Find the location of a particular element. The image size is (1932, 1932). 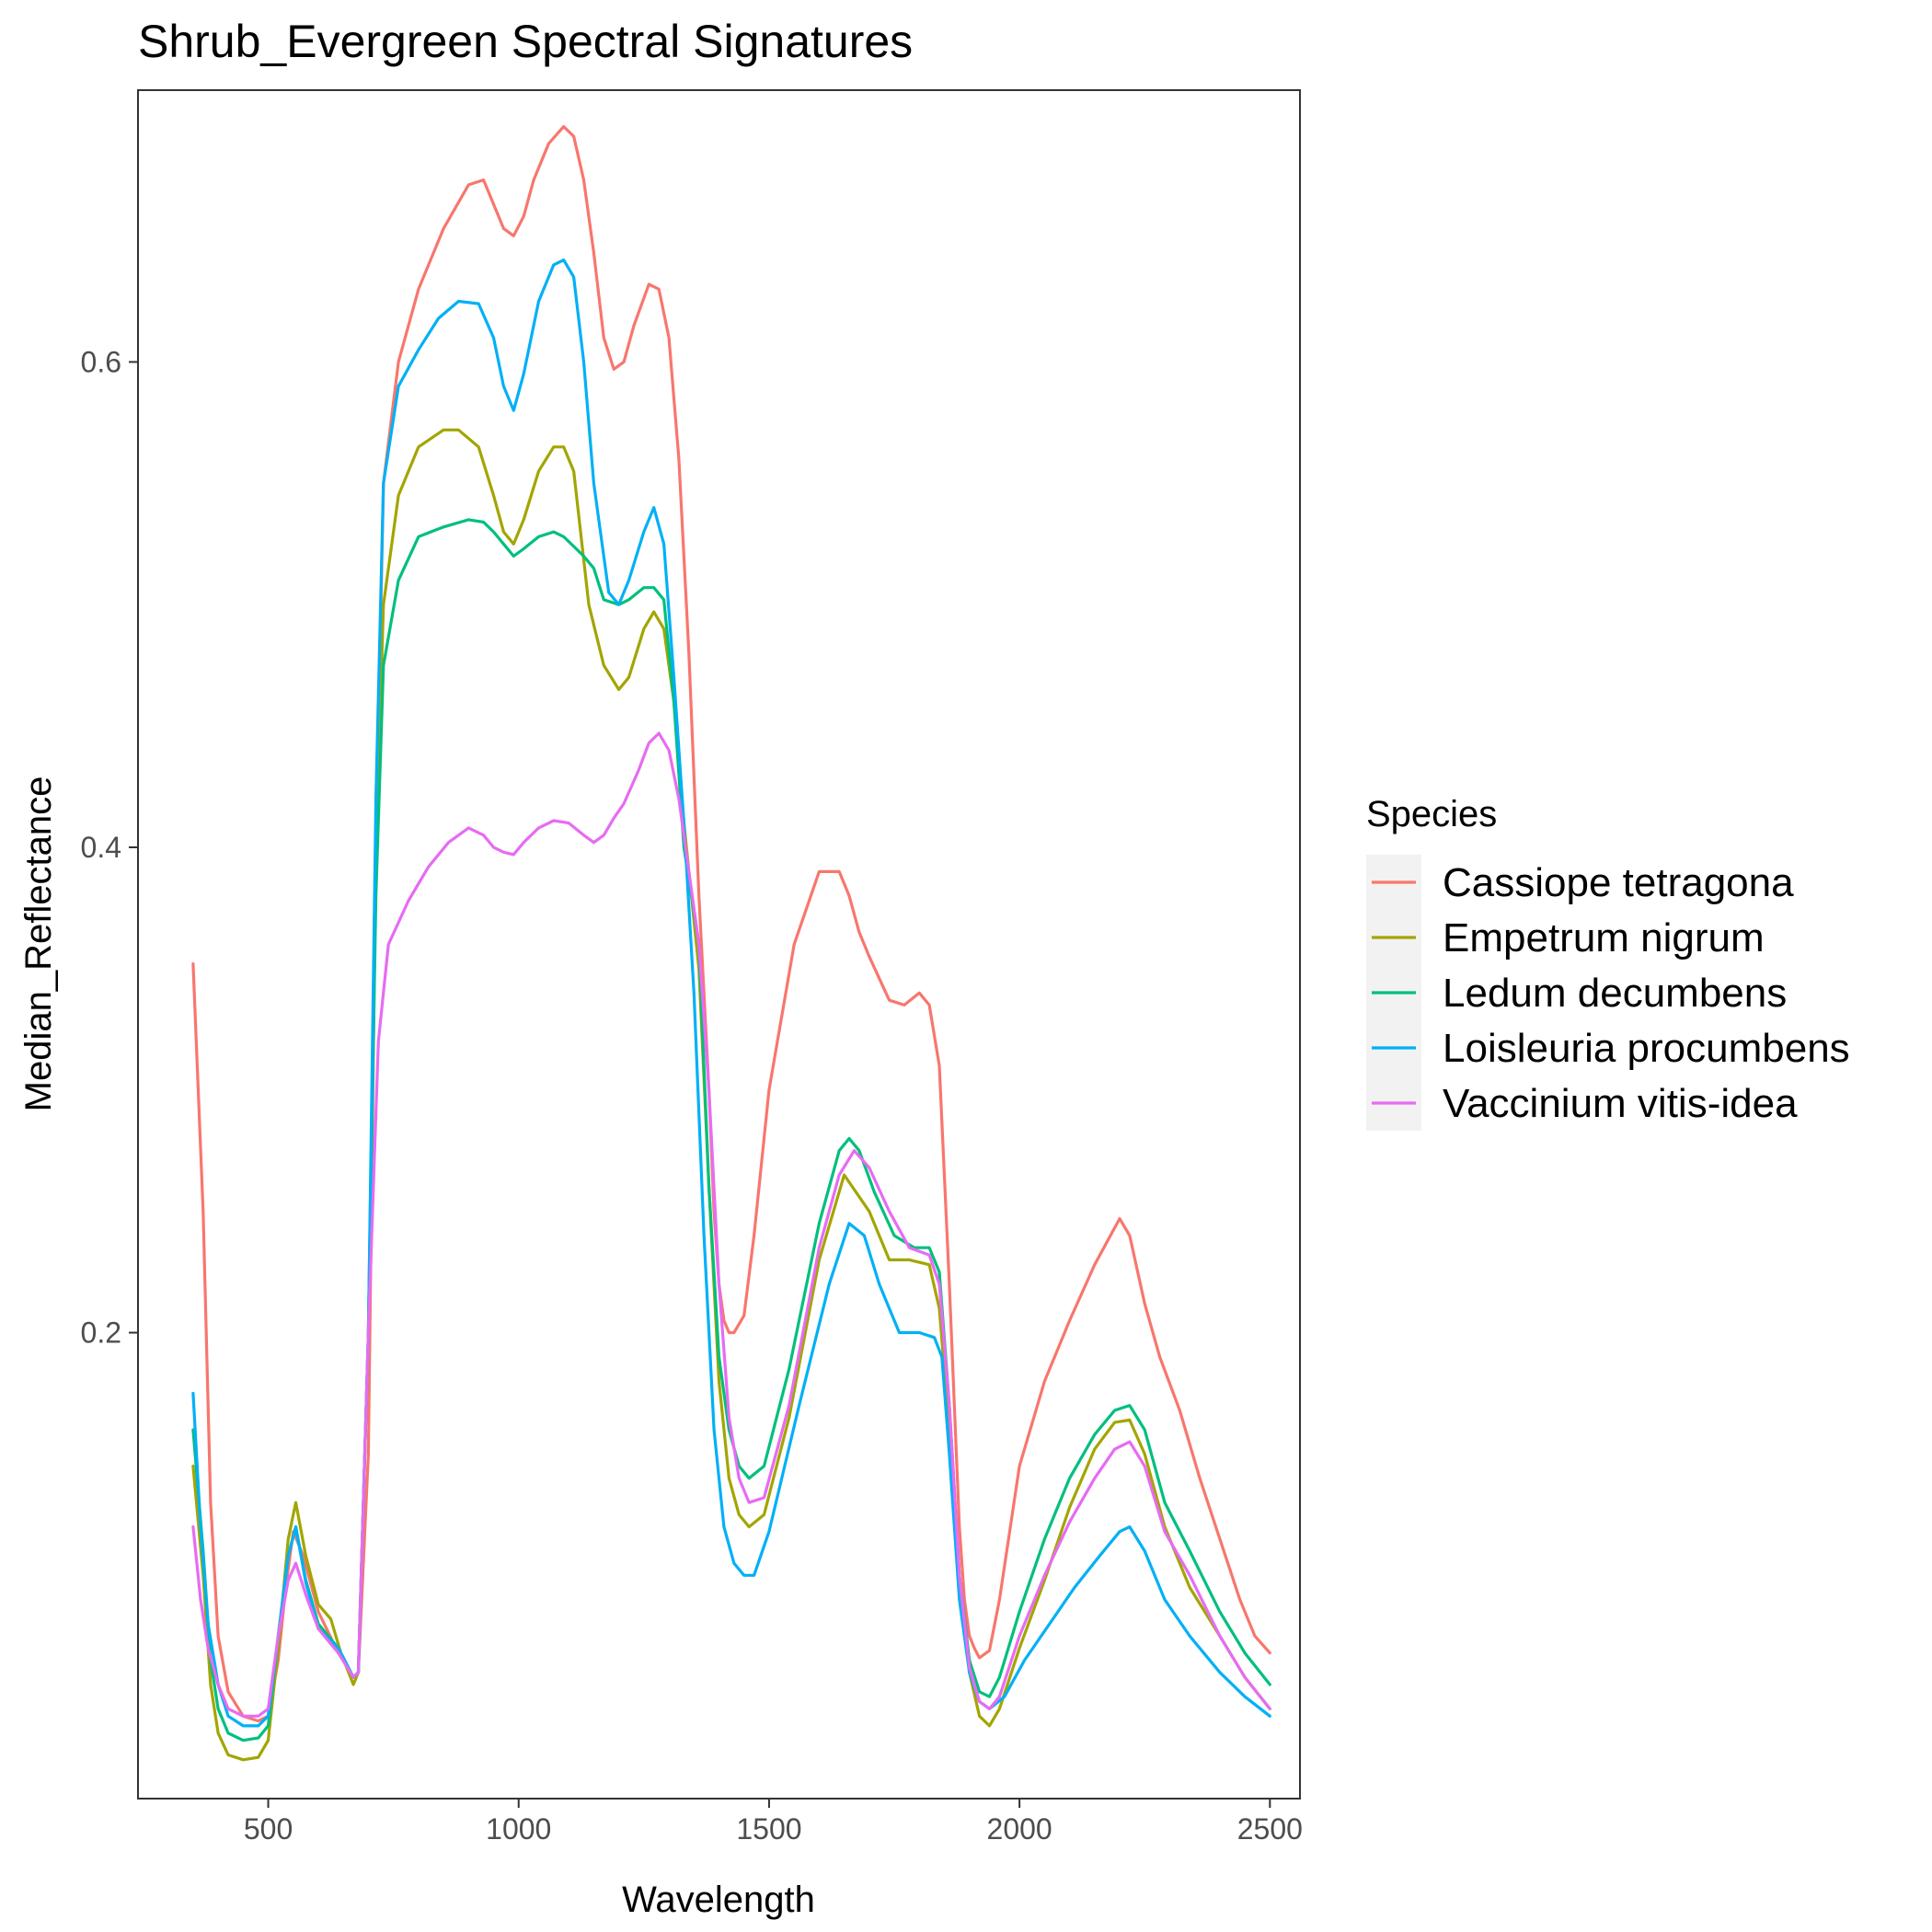

x-axis: 500 1000 1500 2000 2500 is located at coordinates (773, 1822).